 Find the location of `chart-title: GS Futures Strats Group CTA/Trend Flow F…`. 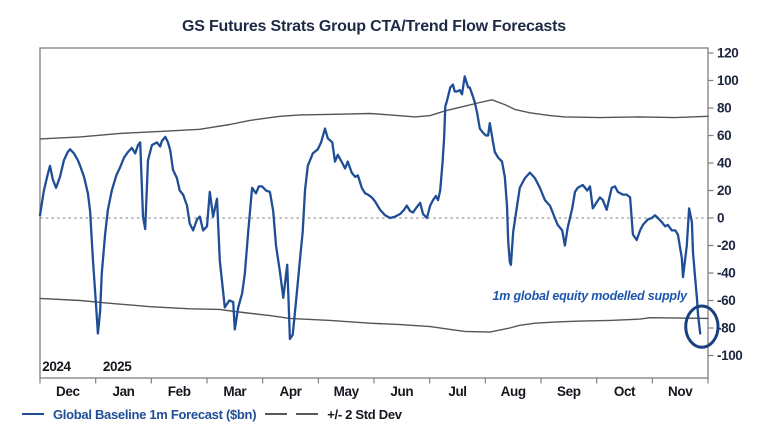

chart-title: GS Futures Strats Group CTA/Trend Flow F… is located at coordinates (374, 26).